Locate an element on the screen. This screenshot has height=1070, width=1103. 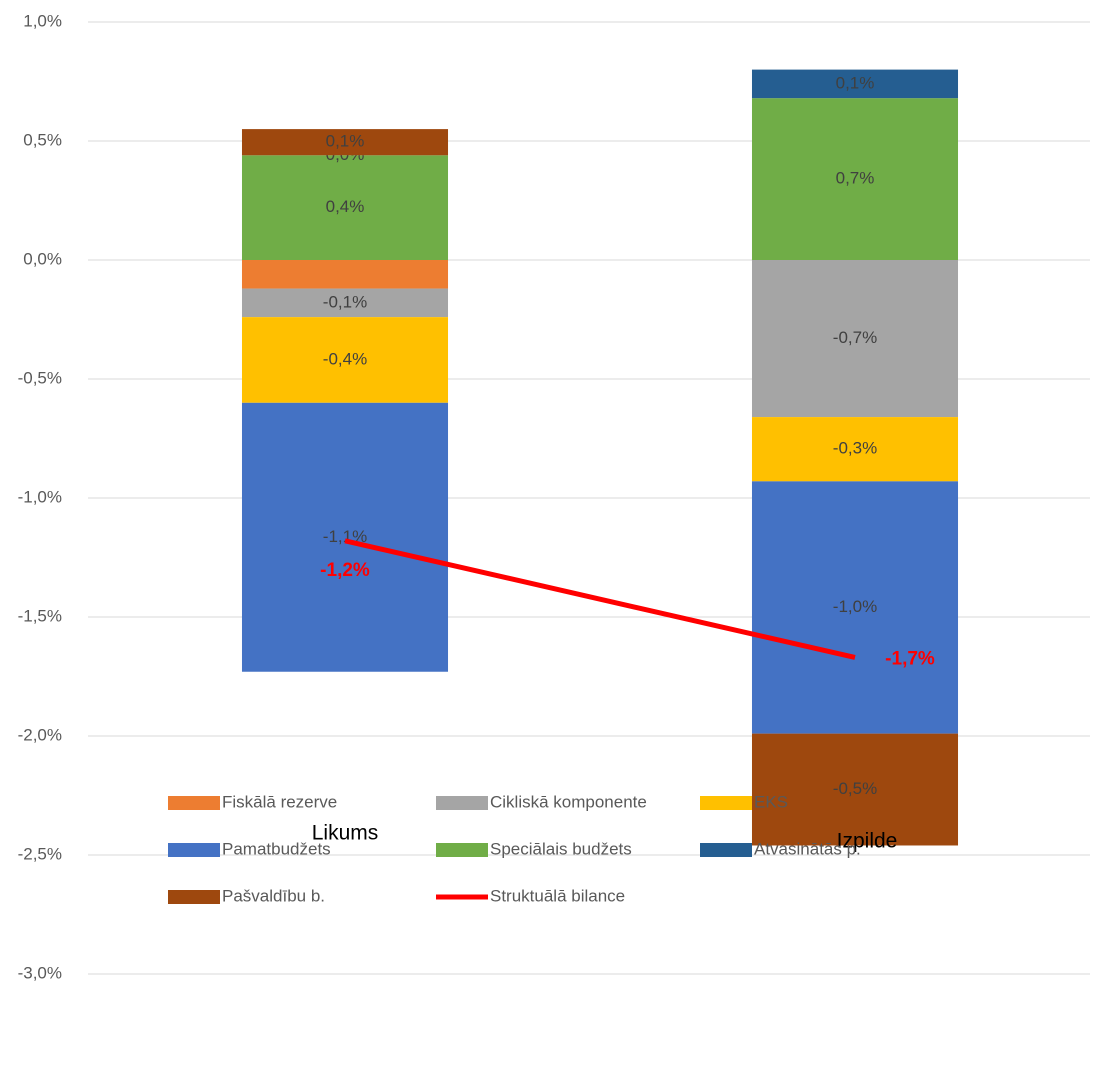
y-tick-label: -0,5% is located at coordinates (40, 377).